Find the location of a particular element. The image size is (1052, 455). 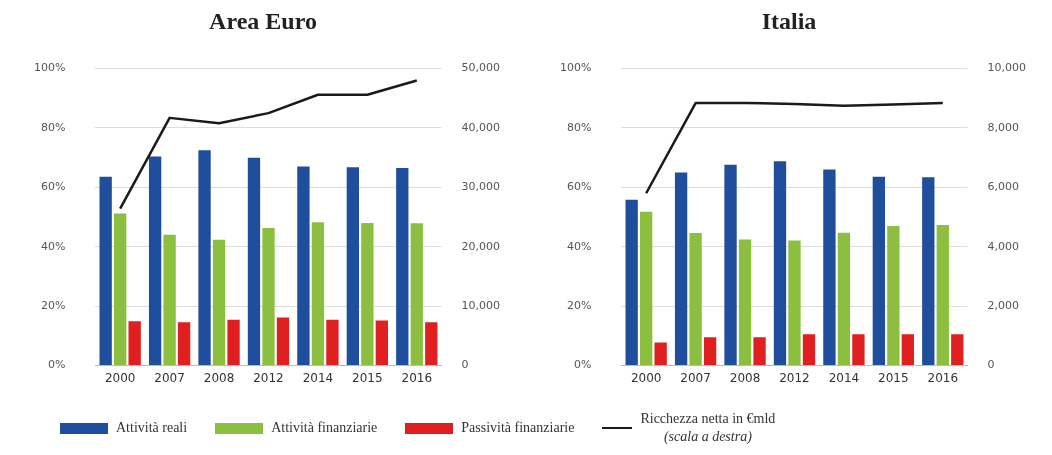

y2-tick-label: 8,000 is located at coordinates (1003, 127).